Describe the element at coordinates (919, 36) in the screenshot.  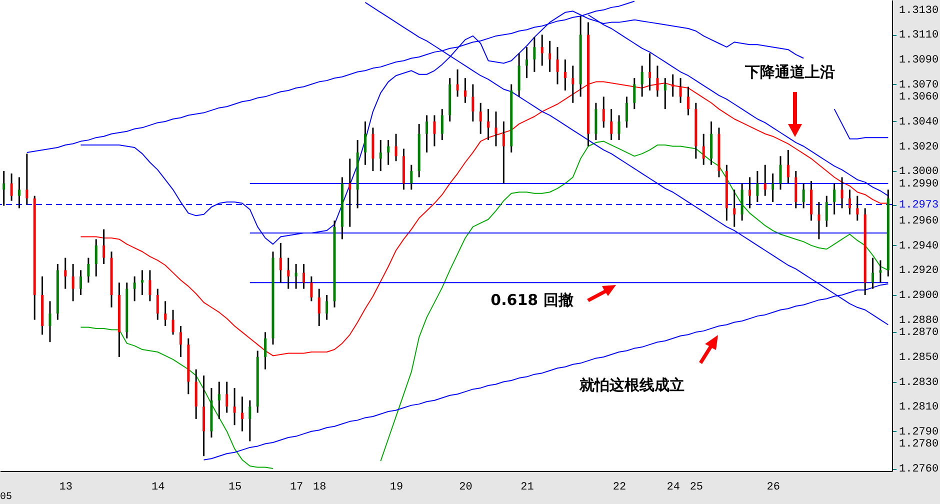
I see `y-tick-label: 1.3110` at that location.